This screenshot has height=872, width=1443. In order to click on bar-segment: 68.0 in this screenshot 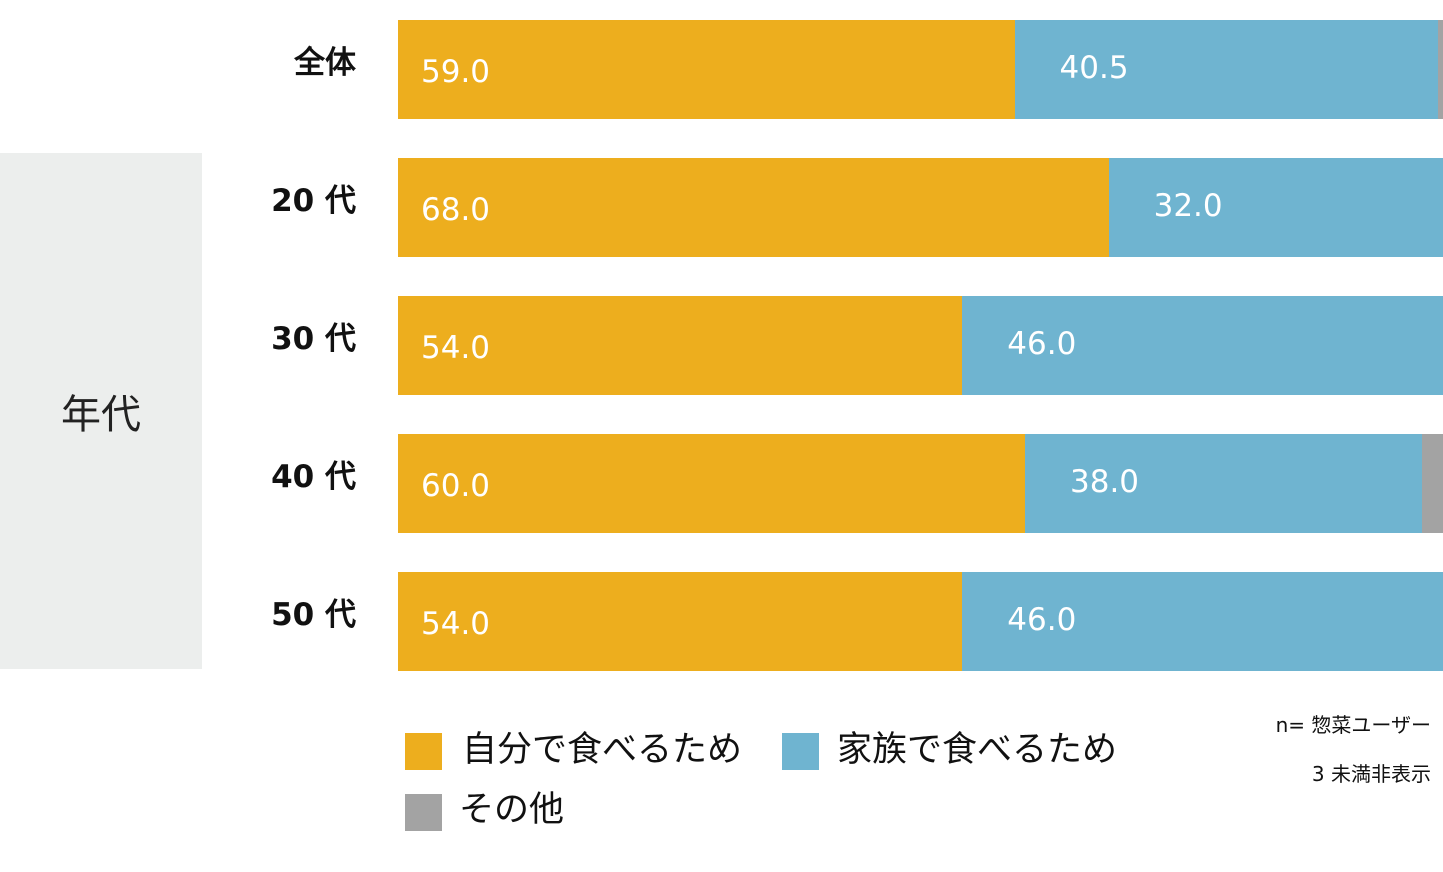, I will do `click(753, 207)`.